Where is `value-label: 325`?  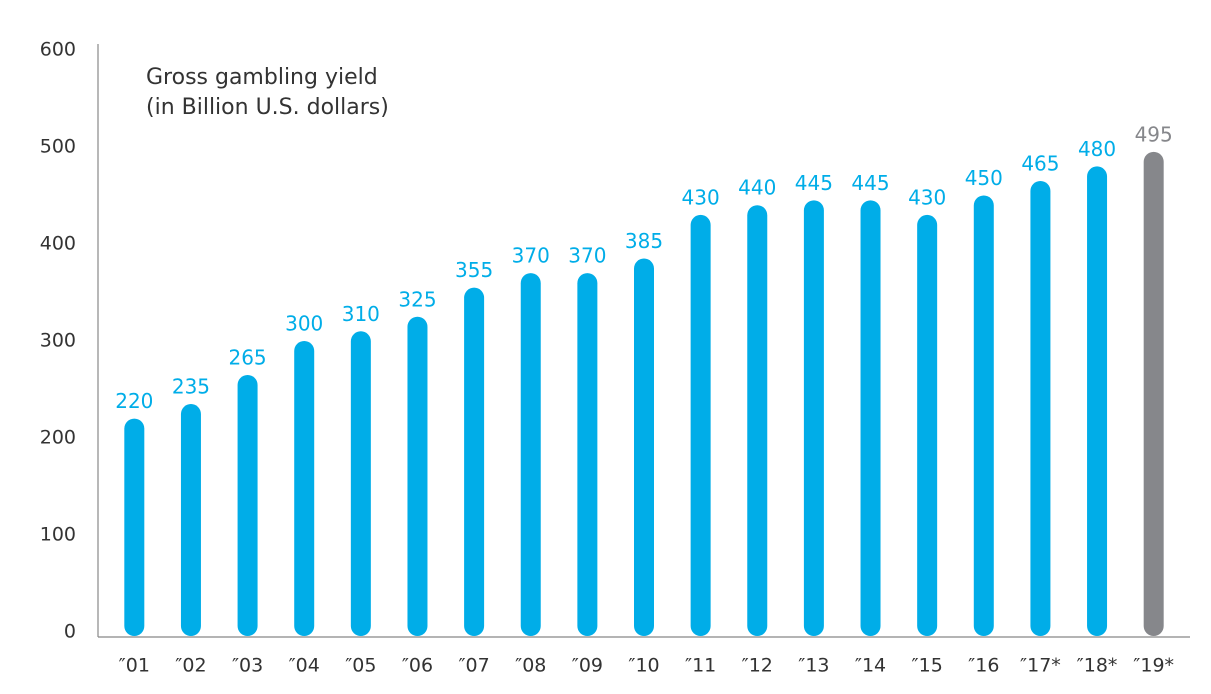
value-label: 325 is located at coordinates (417, 299).